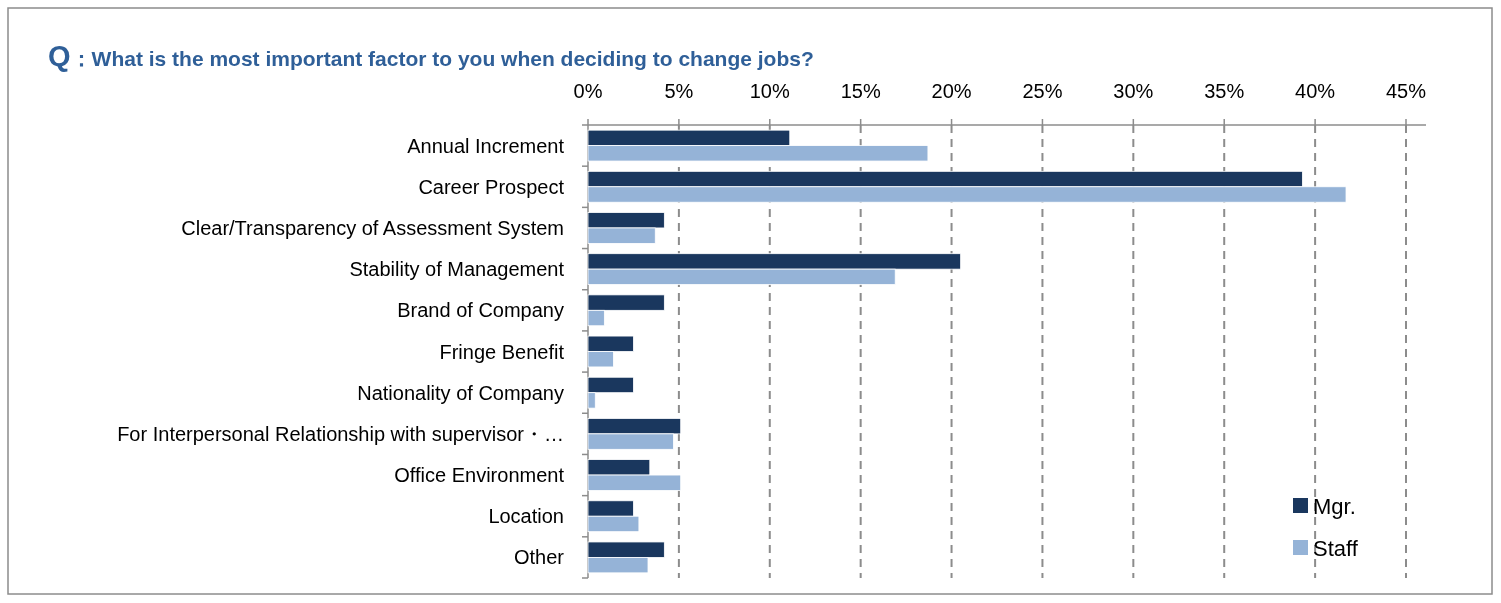 This screenshot has height=603, width=1501. Describe the element at coordinates (1224, 91) in the screenshot. I see `x-tick-label: 35%` at that location.